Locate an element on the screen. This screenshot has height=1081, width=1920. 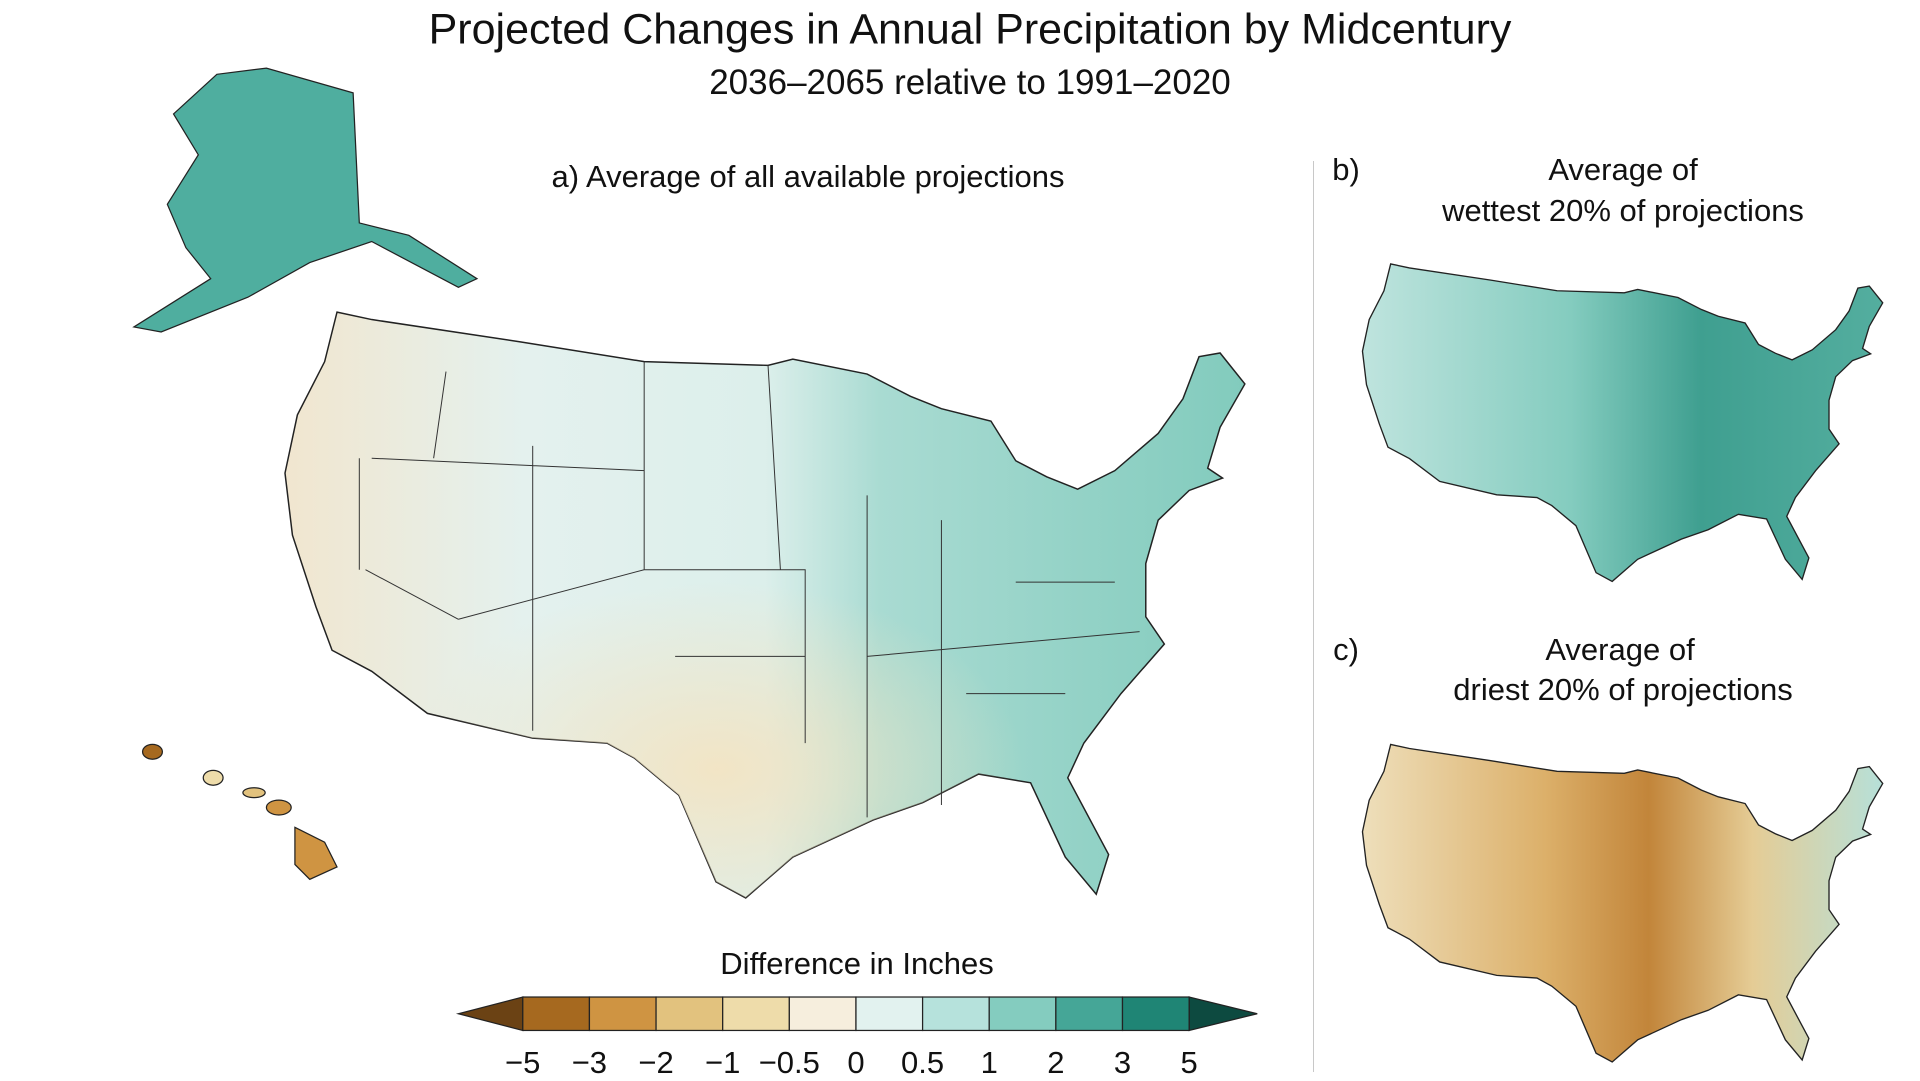
page-subtitle: 2036–2065 relative to 1991–2020 is located at coordinates (970, 82).